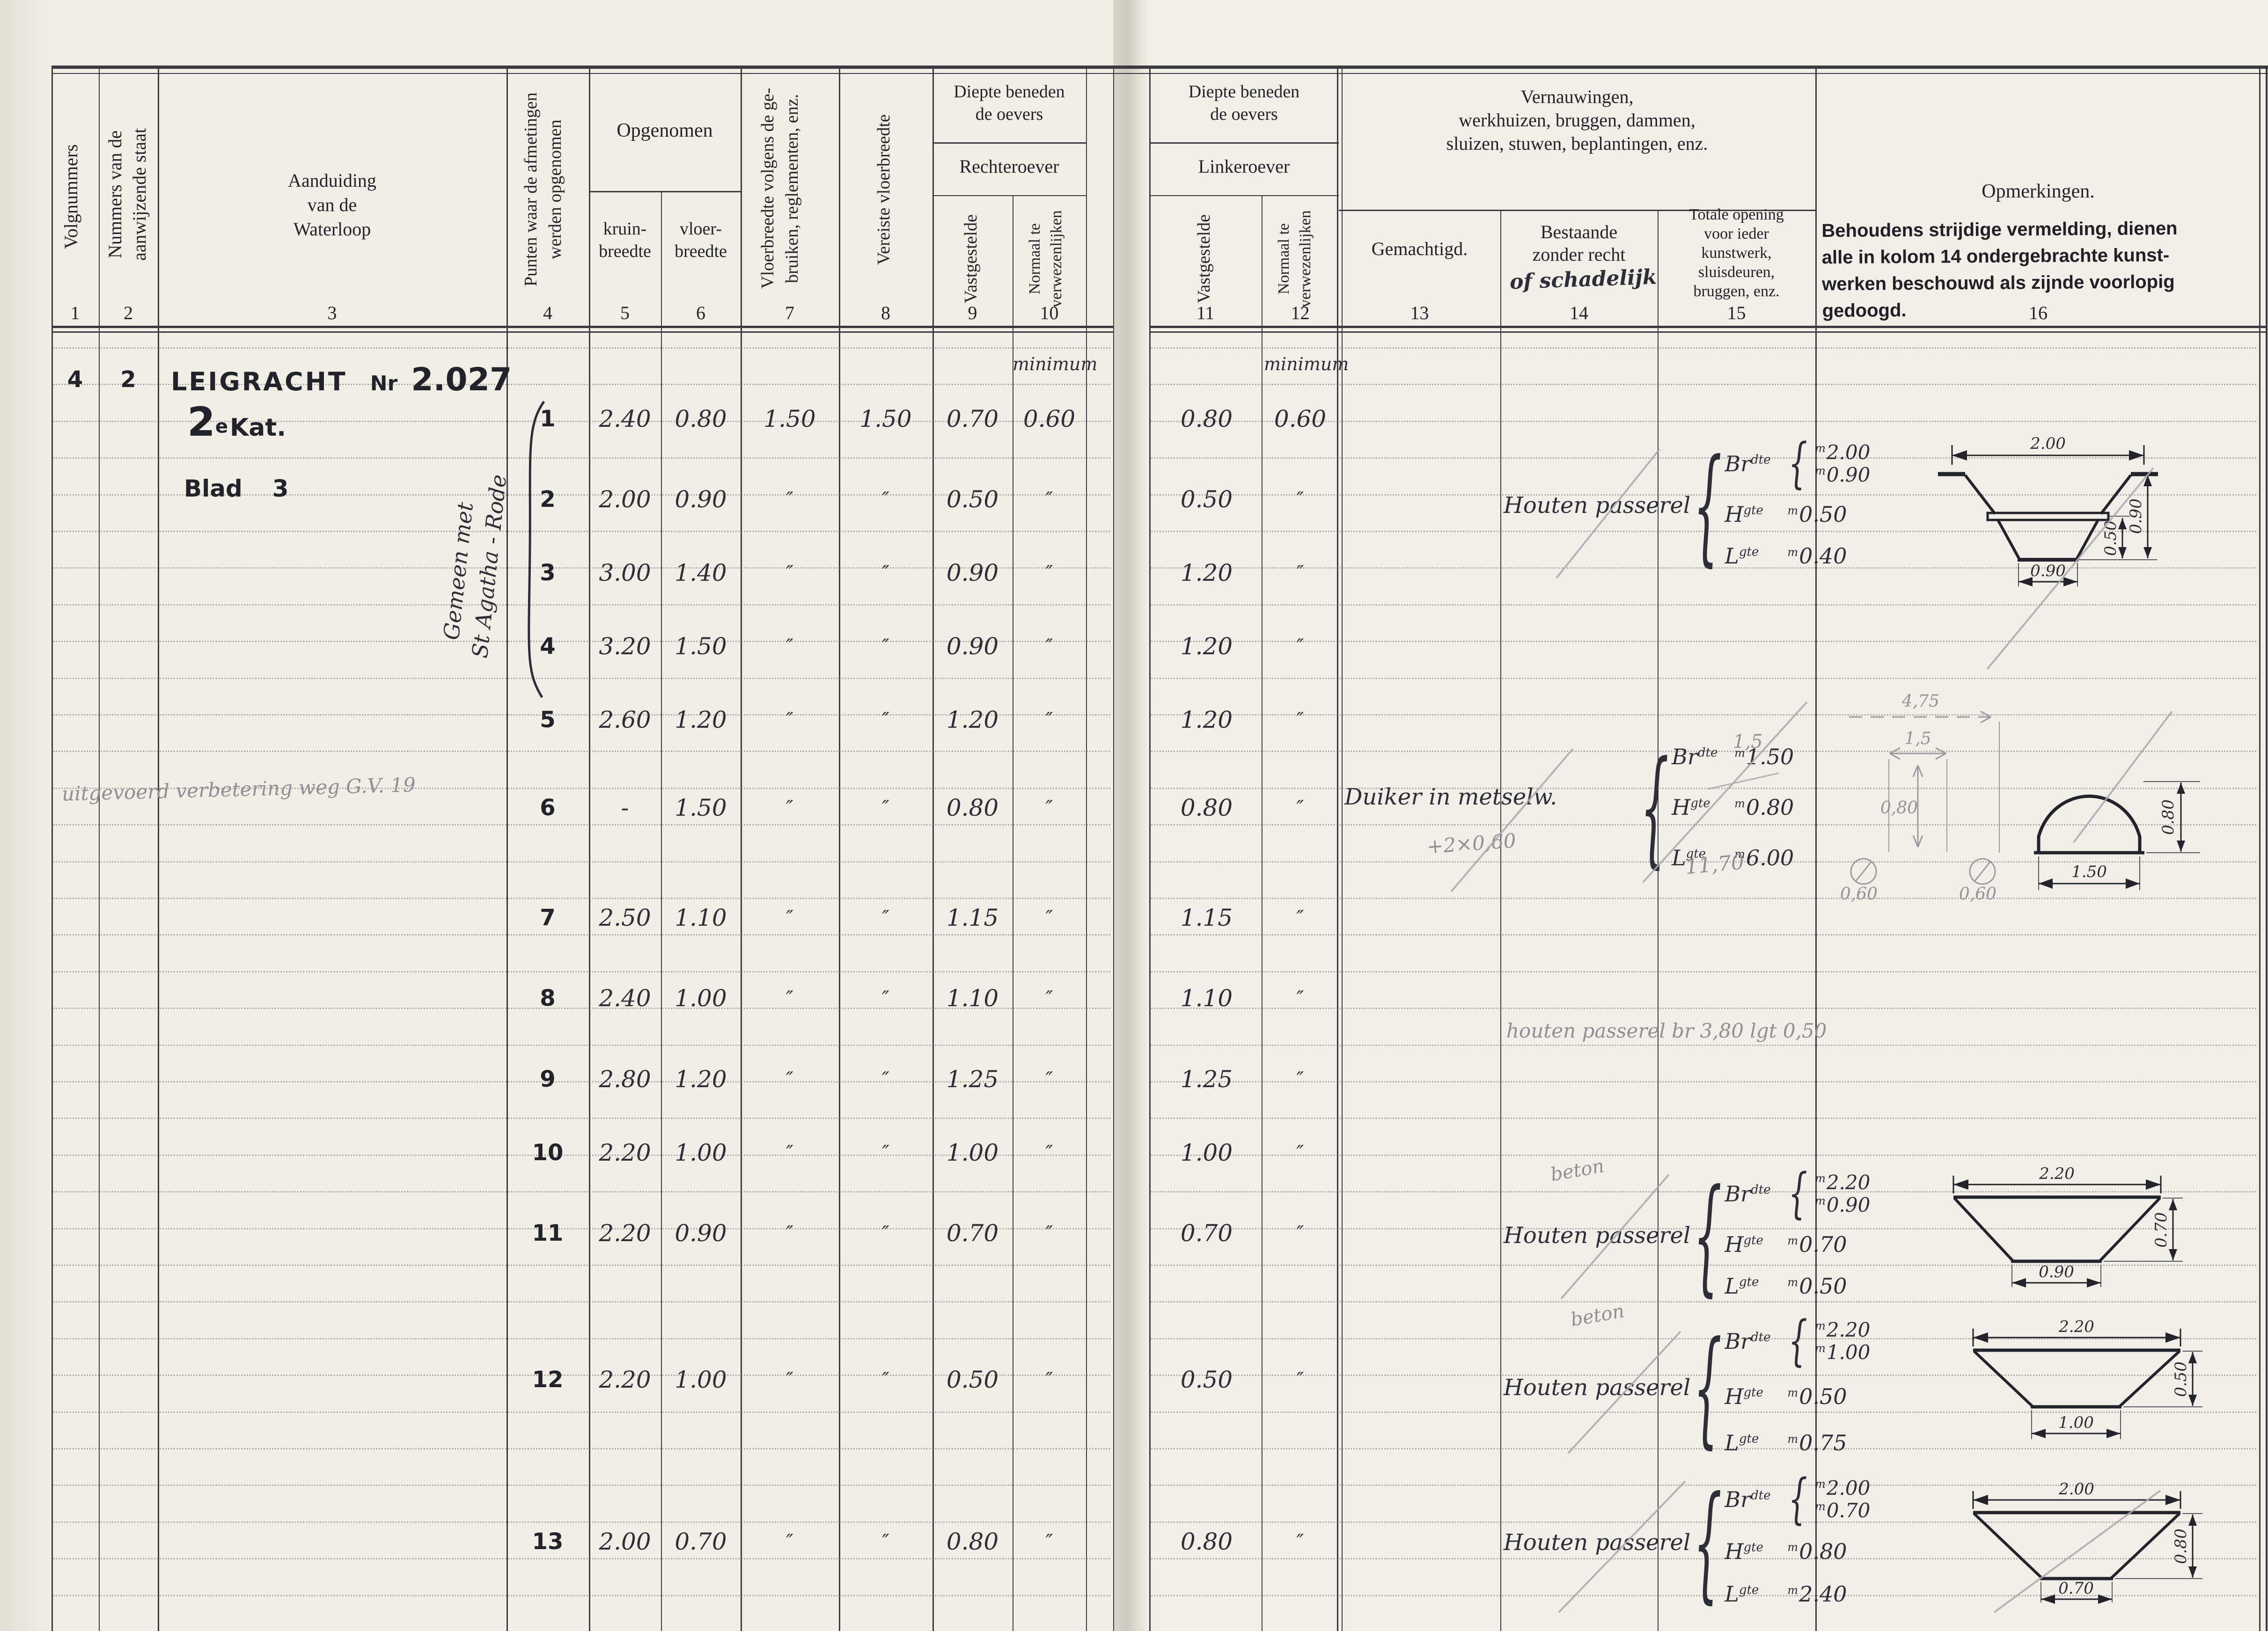  What do you see at coordinates (2038, 191) in the screenshot?
I see `col16-header: Opmerkingen.` at bounding box center [2038, 191].